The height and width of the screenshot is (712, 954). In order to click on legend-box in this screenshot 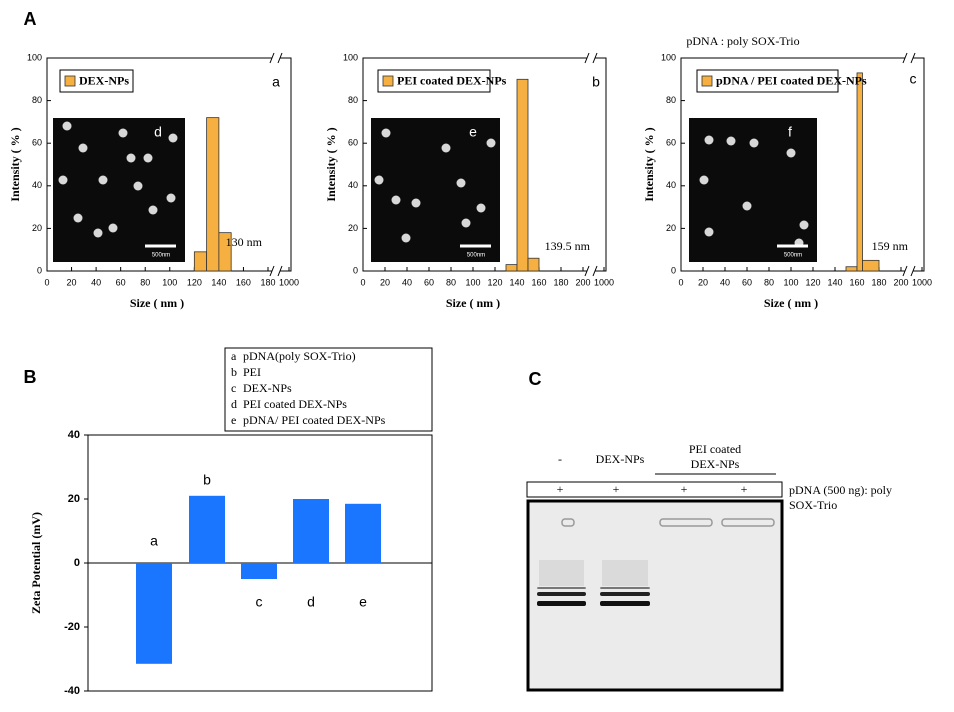, I will do `click(96, 81)`.